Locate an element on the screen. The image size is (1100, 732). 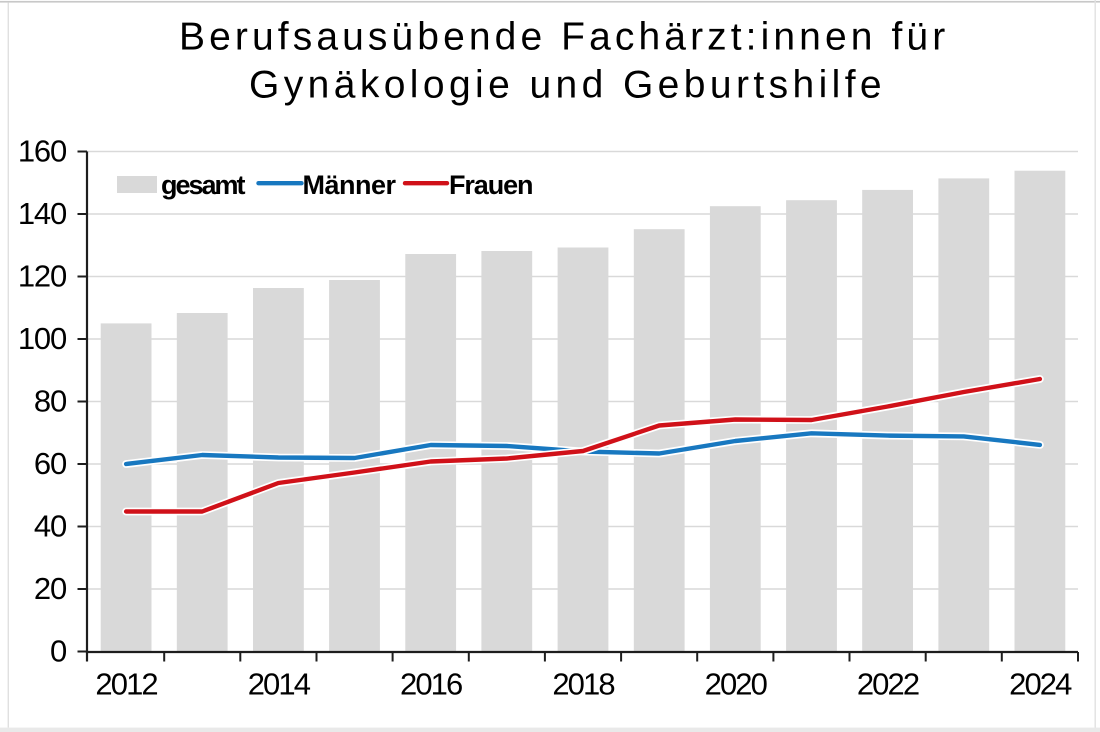
svg-text: 2012 is located at coordinates (126, 684).